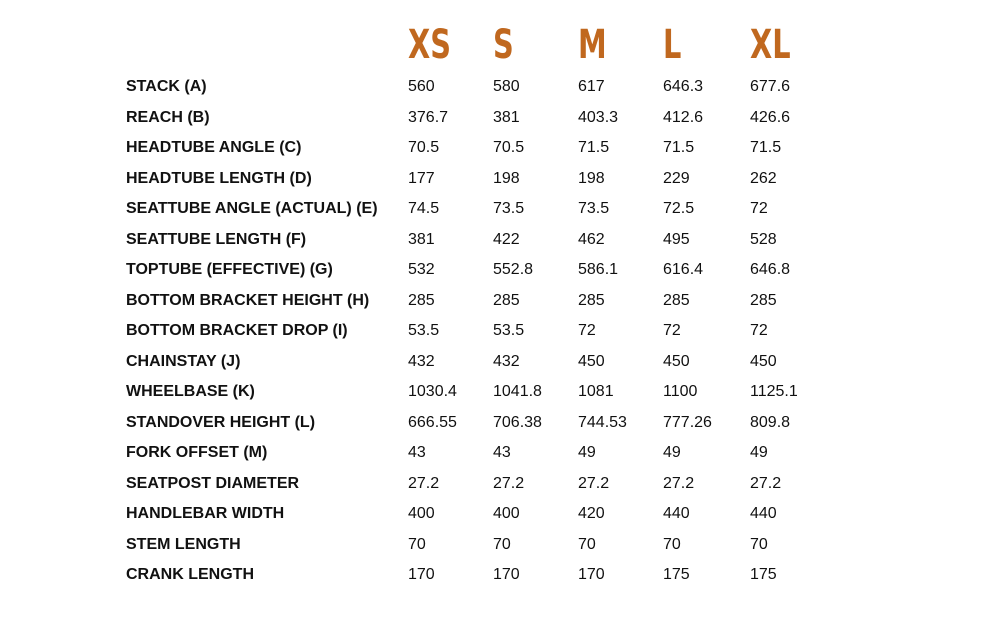  Describe the element at coordinates (183, 544) in the screenshot. I see `row-label: STEM LENGTH` at that location.